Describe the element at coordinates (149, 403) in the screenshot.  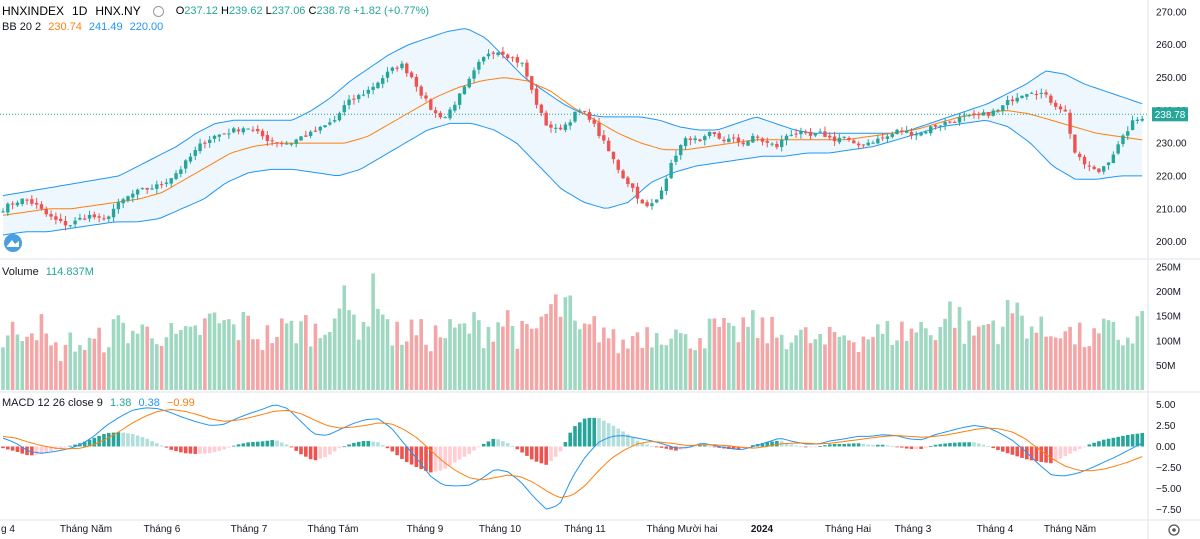
I see `macd-line-value: 0.38` at that location.